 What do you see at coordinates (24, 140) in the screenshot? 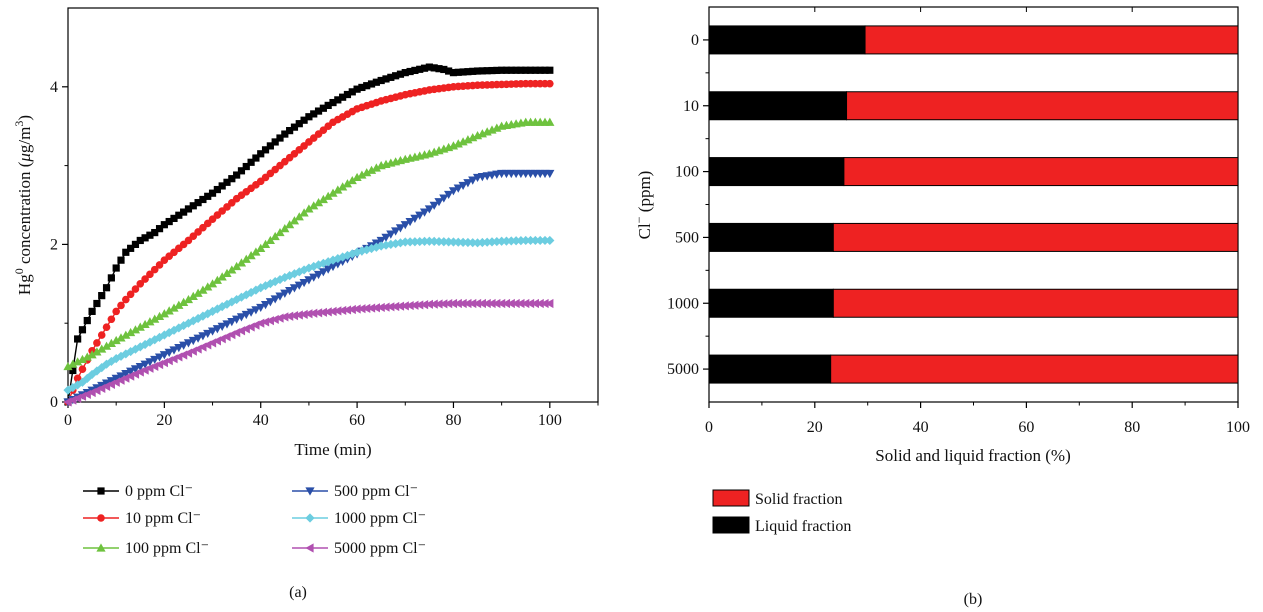
I see `y-label-g: g/m` at bounding box center [24, 140].